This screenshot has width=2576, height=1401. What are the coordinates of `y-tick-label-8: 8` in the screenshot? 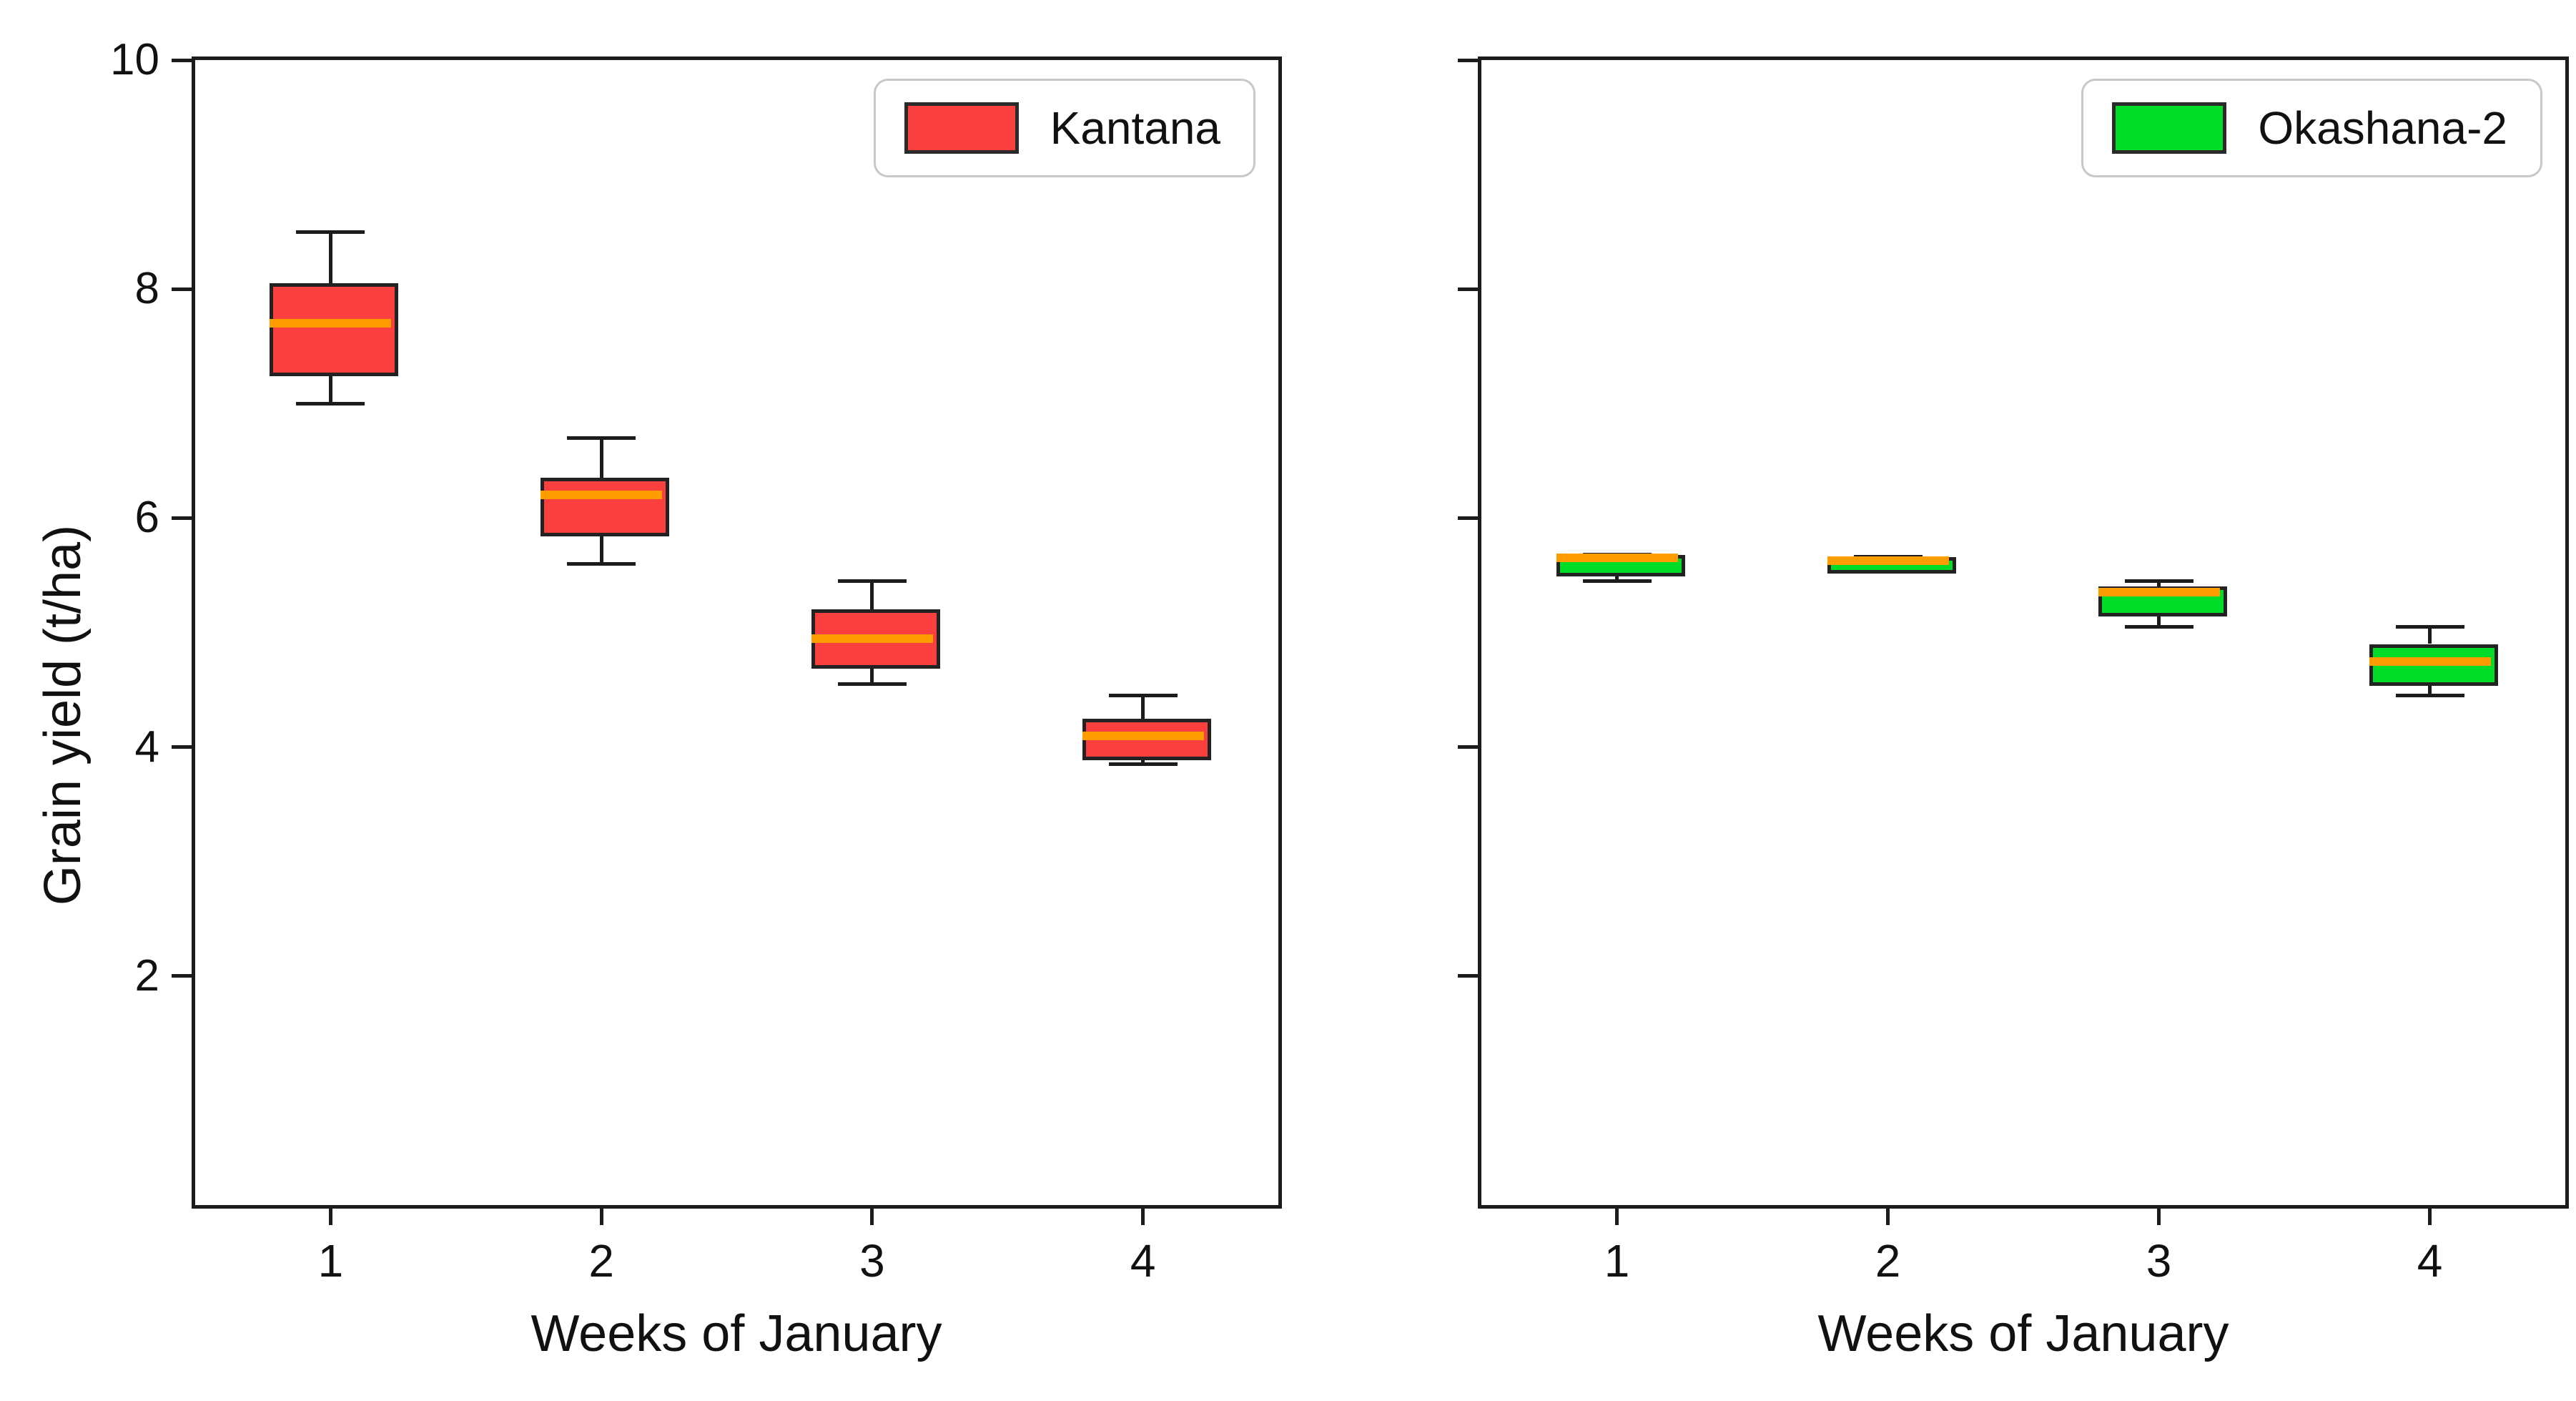 It's located at (146, 289).